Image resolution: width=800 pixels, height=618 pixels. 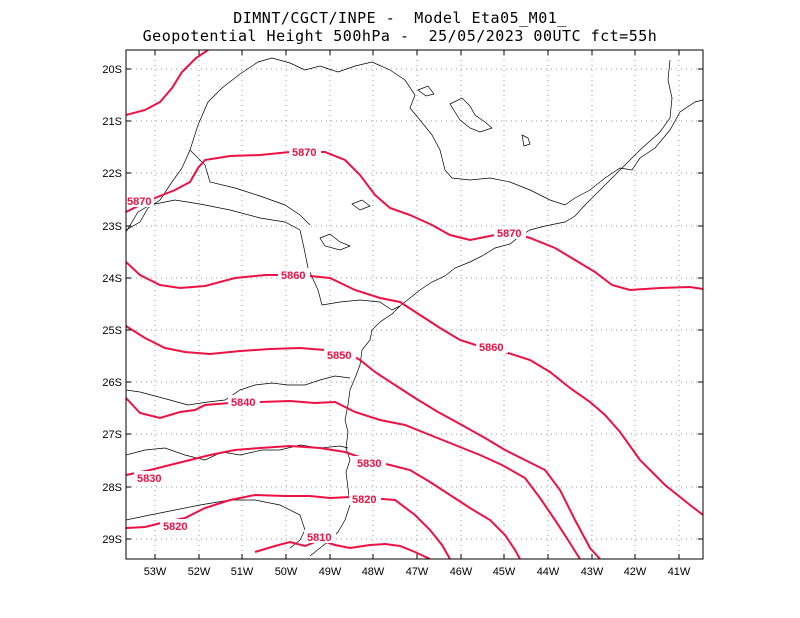 I want to click on contour-label-5850: 5850, so click(x=339, y=356).